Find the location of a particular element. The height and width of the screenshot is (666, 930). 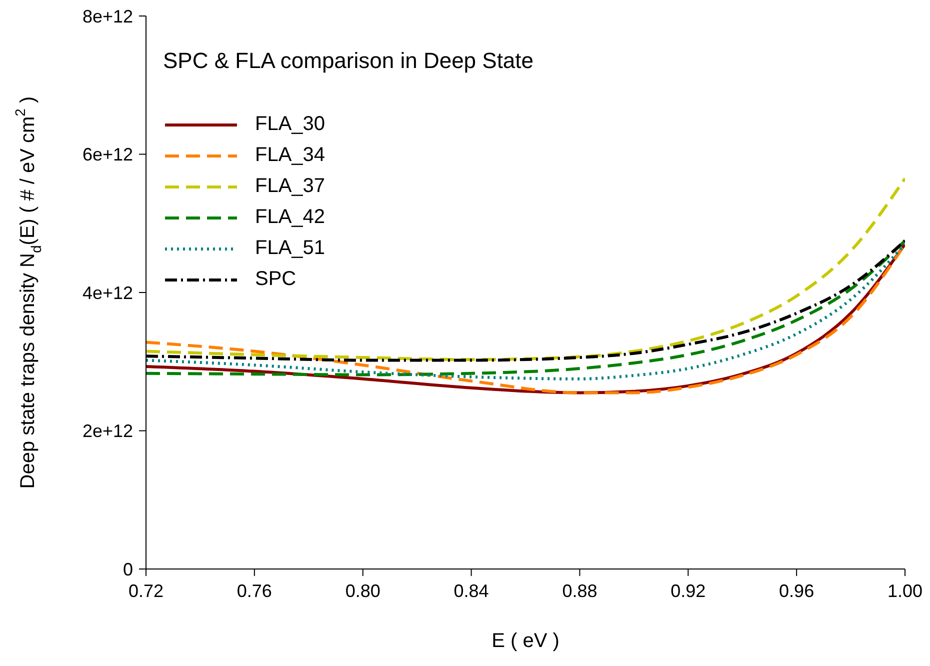

y-tick-label: 2e+12 is located at coordinates (107, 431).